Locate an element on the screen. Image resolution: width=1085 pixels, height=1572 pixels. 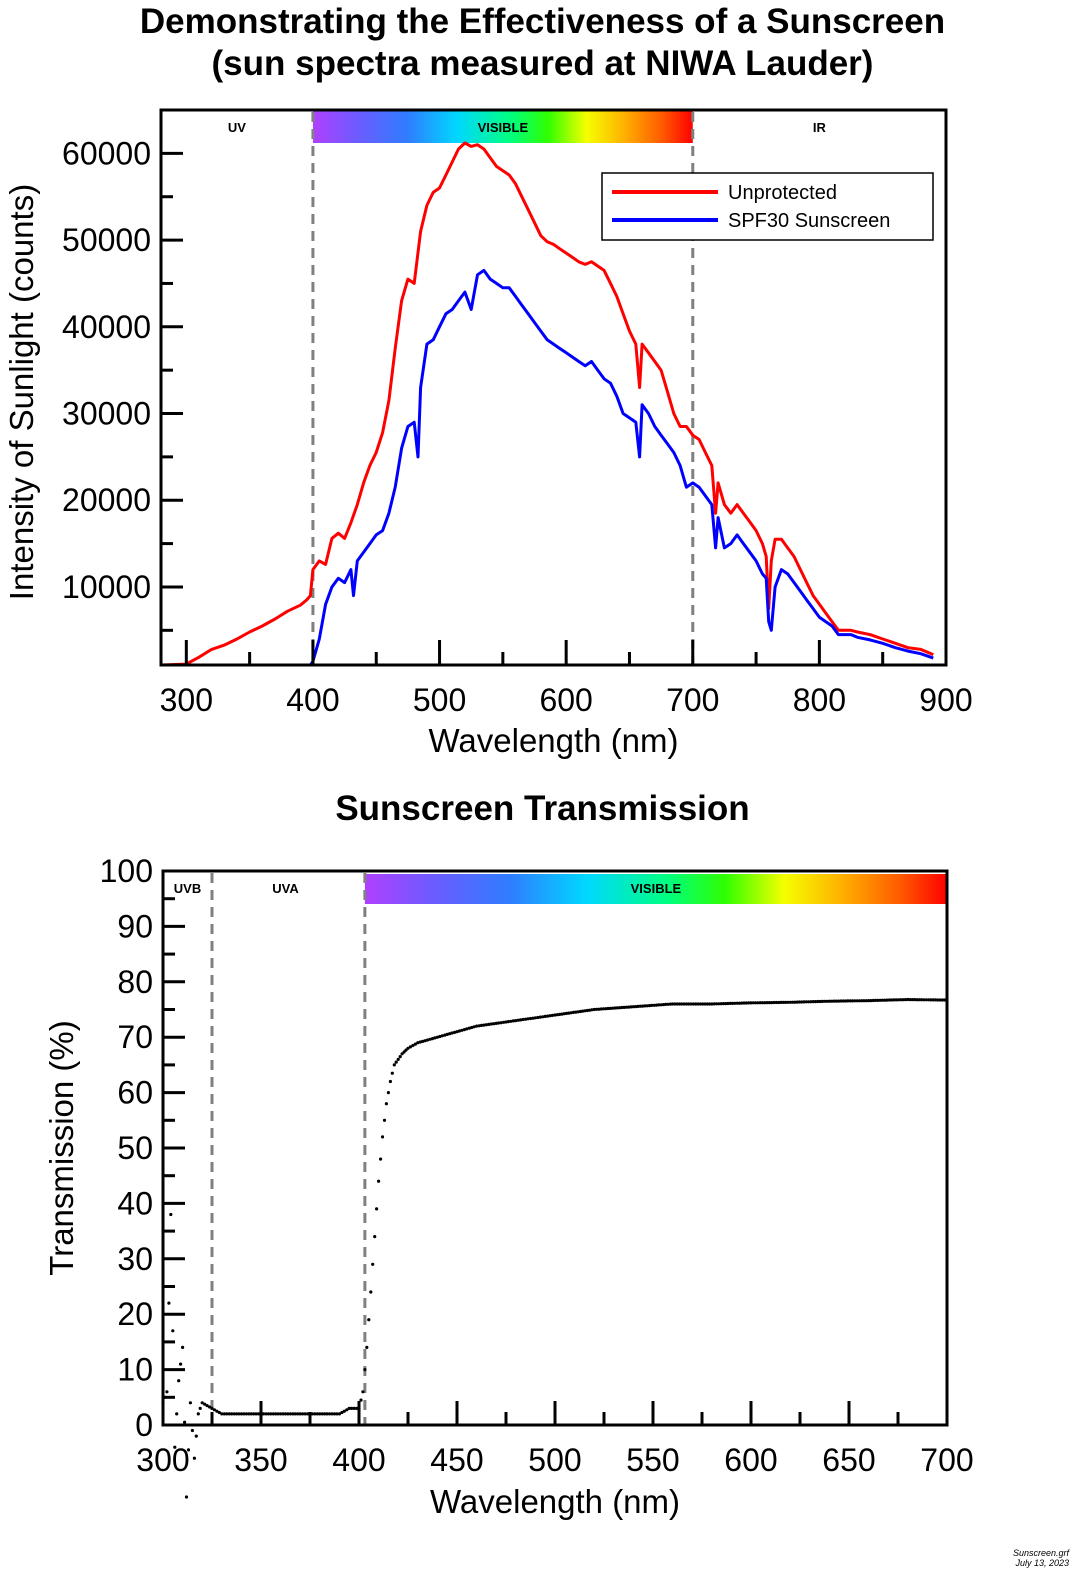
x-tick-label: 600 is located at coordinates (750, 1460).